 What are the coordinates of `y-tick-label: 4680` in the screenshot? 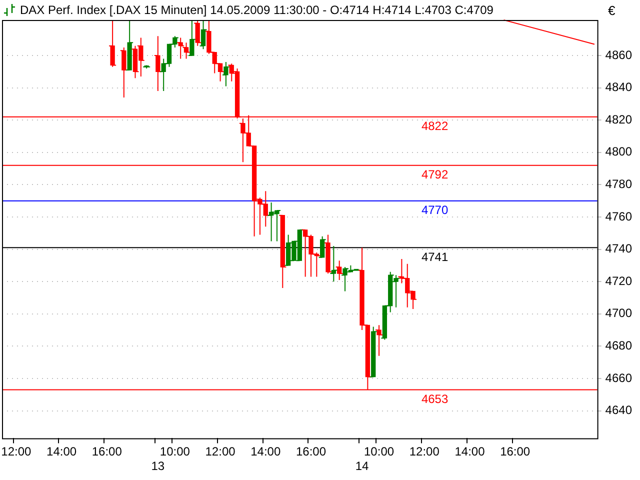 It's located at (618, 345).